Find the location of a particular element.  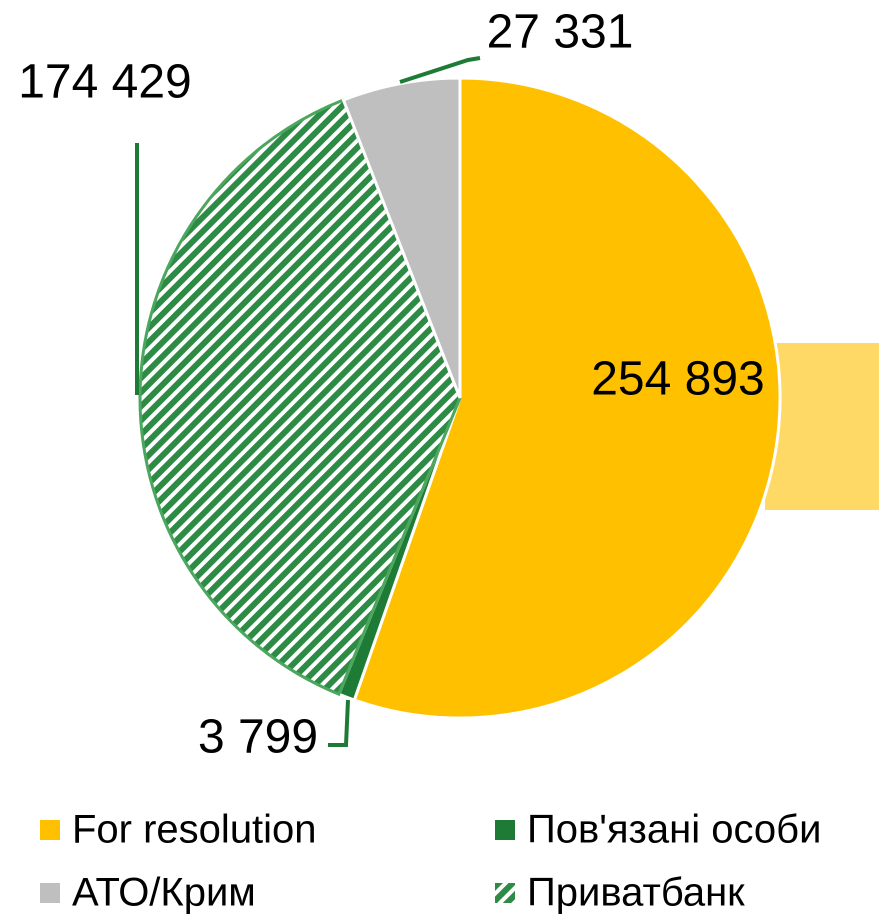

data-label: 27 331 is located at coordinates (560, 32).